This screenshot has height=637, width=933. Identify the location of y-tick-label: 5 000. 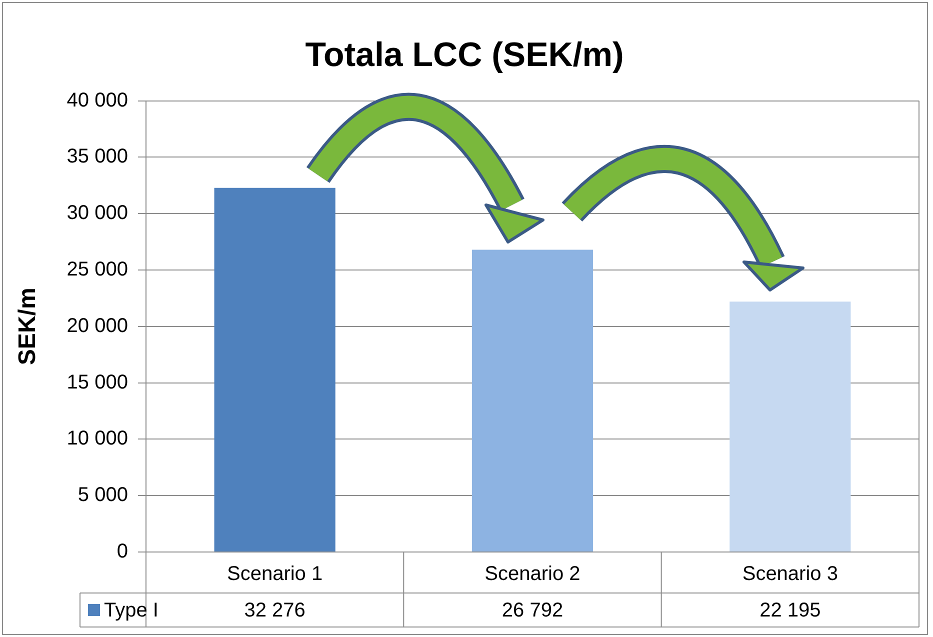
(103, 495).